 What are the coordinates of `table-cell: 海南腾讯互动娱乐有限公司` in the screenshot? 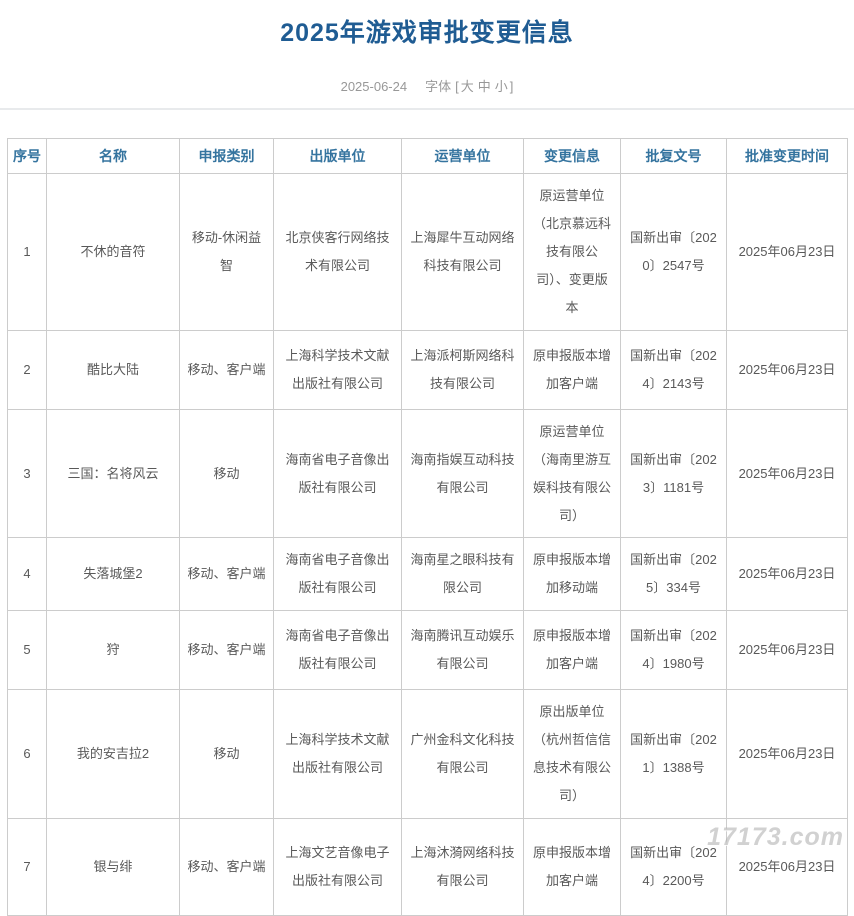 It's located at (462, 650).